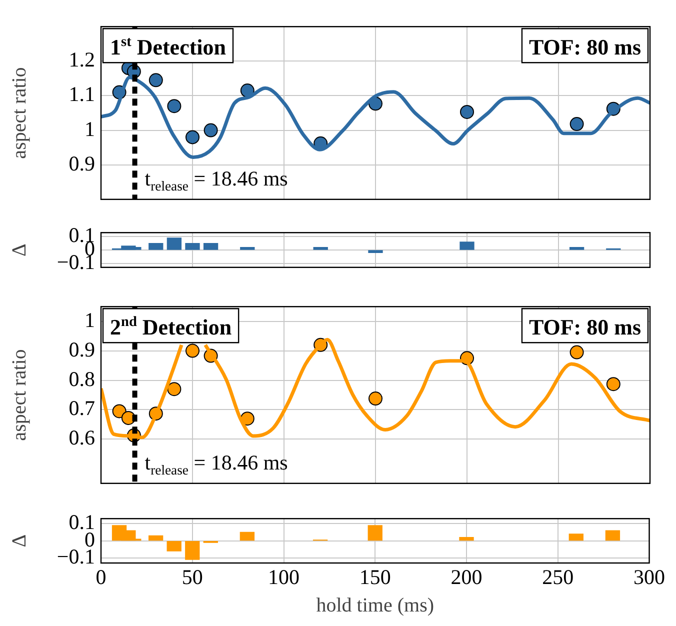 Image resolution: width=676 pixels, height=626 pixels. I want to click on x-tick-label: 150, so click(375, 577).